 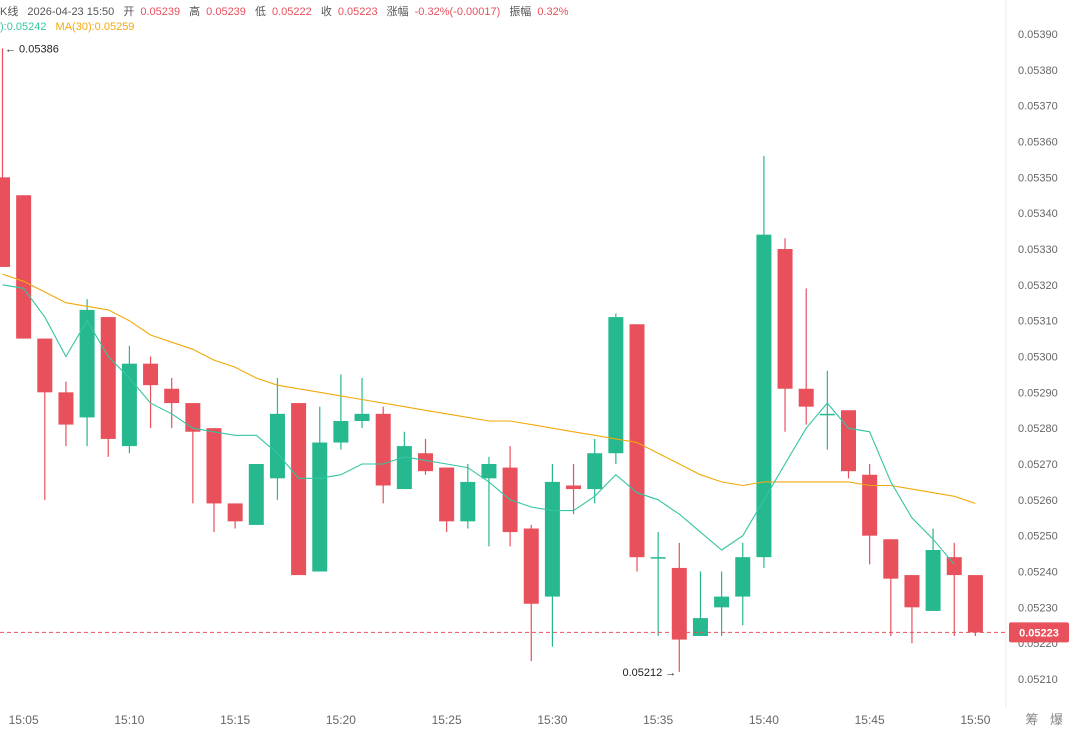 What do you see at coordinates (397, 12) in the screenshot?
I see `change-label: 涨幅` at bounding box center [397, 12].